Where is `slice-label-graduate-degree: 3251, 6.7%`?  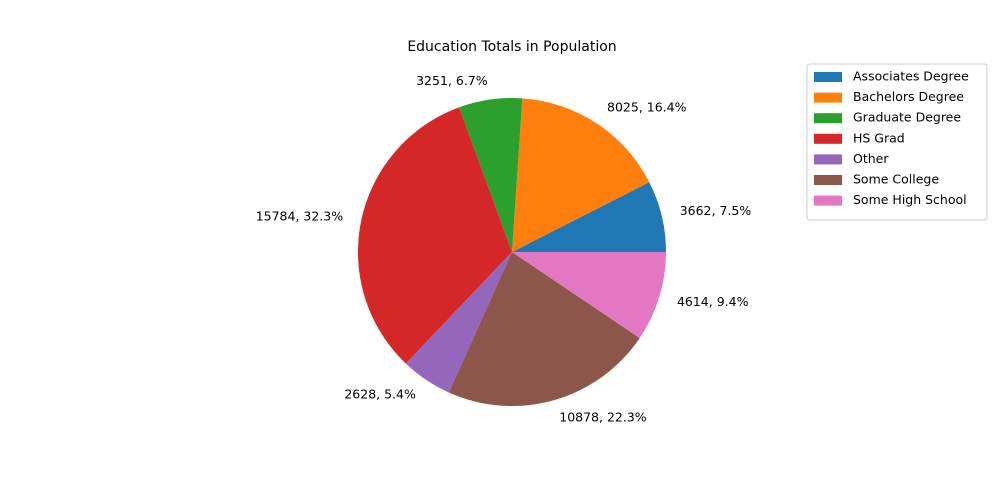
slice-label-graduate-degree: 3251, 6.7% is located at coordinates (452, 80).